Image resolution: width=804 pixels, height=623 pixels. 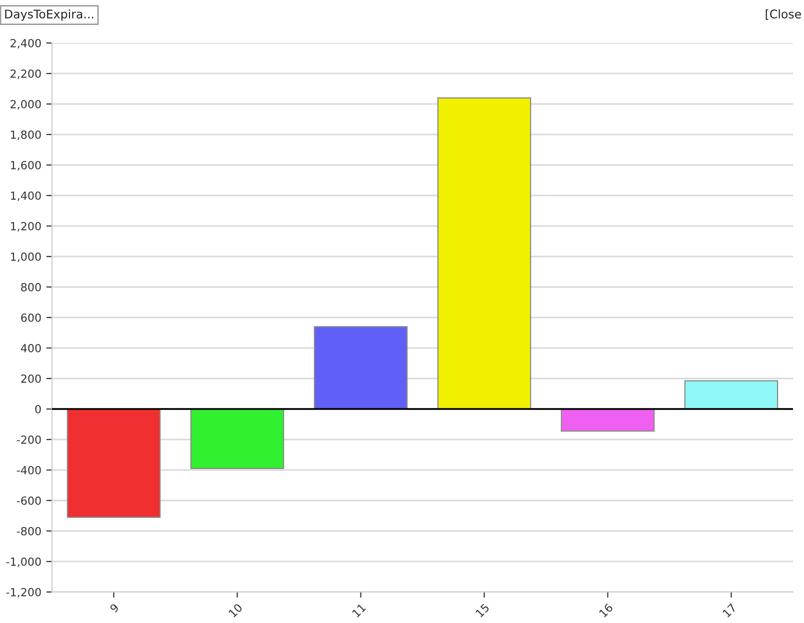 What do you see at coordinates (729, 610) in the screenshot?
I see `x-tick-label: 17` at bounding box center [729, 610].